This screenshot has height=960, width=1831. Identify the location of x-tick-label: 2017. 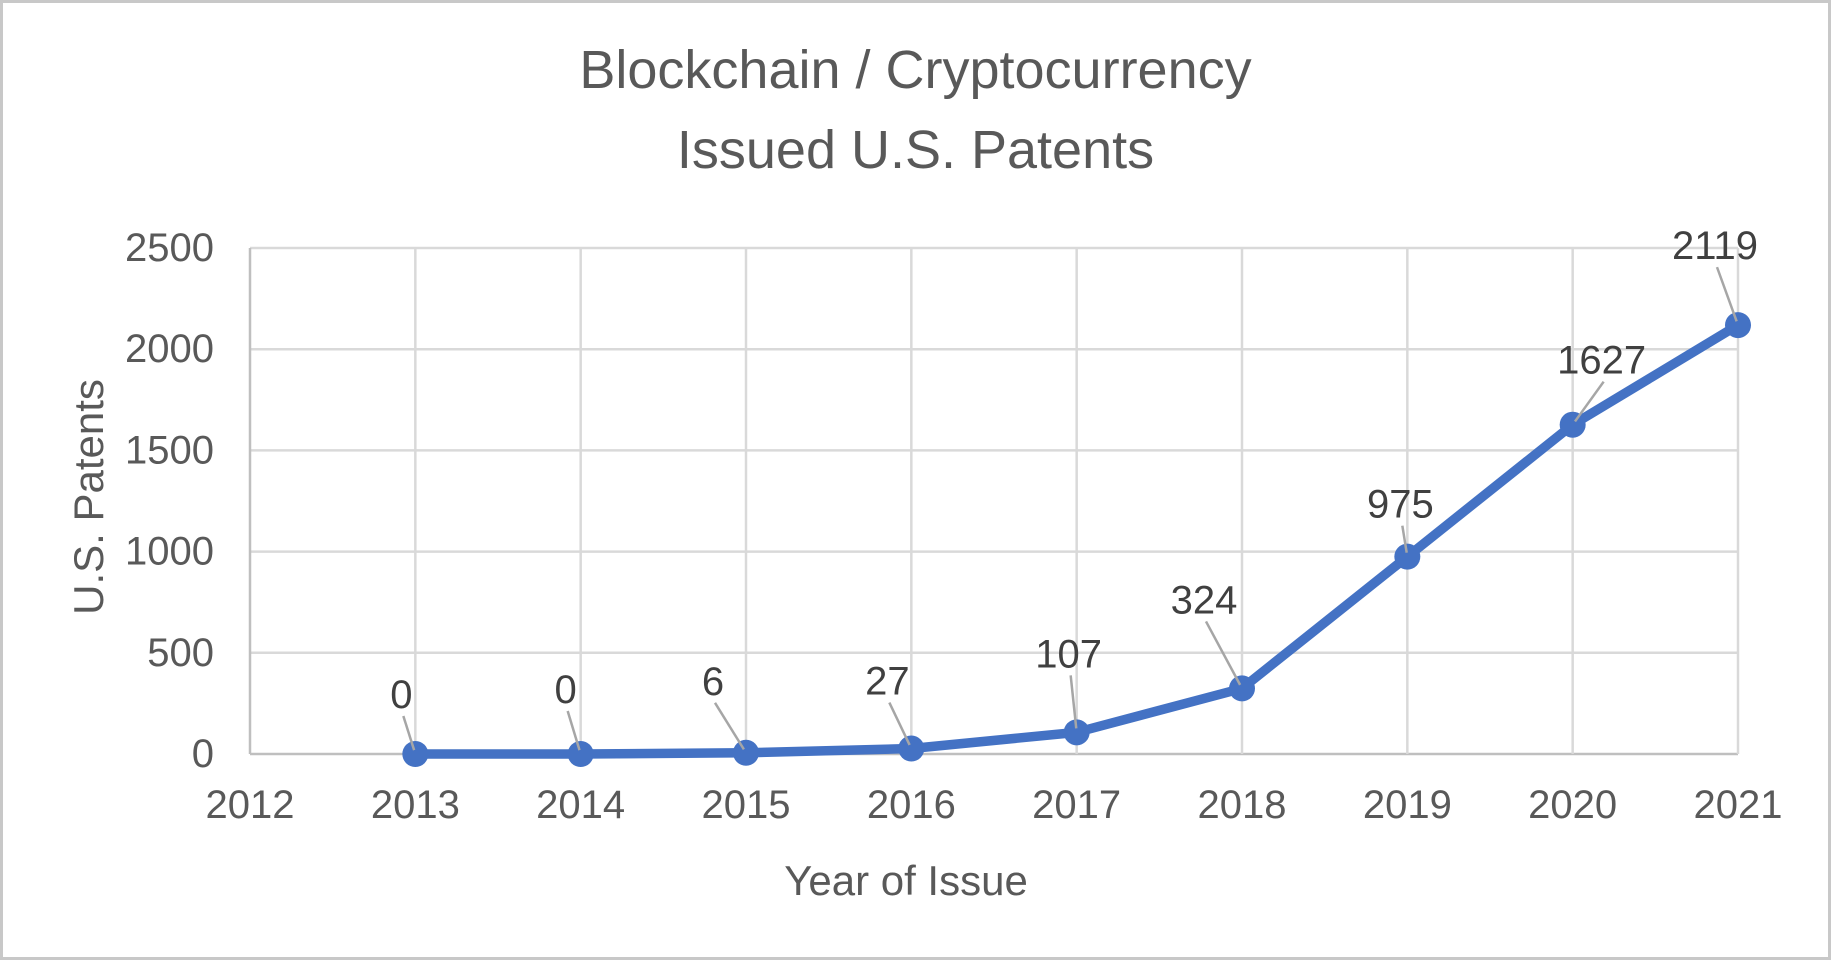
(1076, 805).